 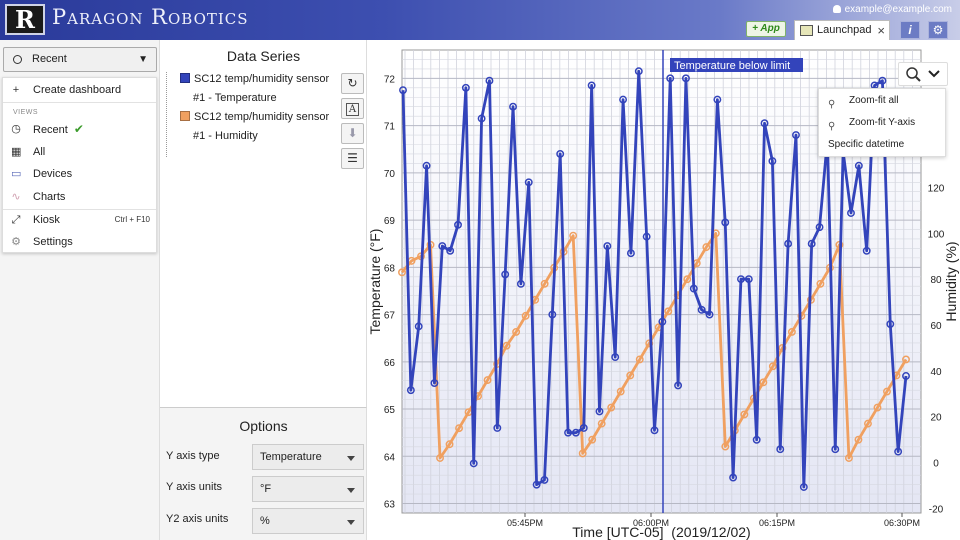 What do you see at coordinates (79, 102) in the screenshot?
I see `divider` at bounding box center [79, 102].